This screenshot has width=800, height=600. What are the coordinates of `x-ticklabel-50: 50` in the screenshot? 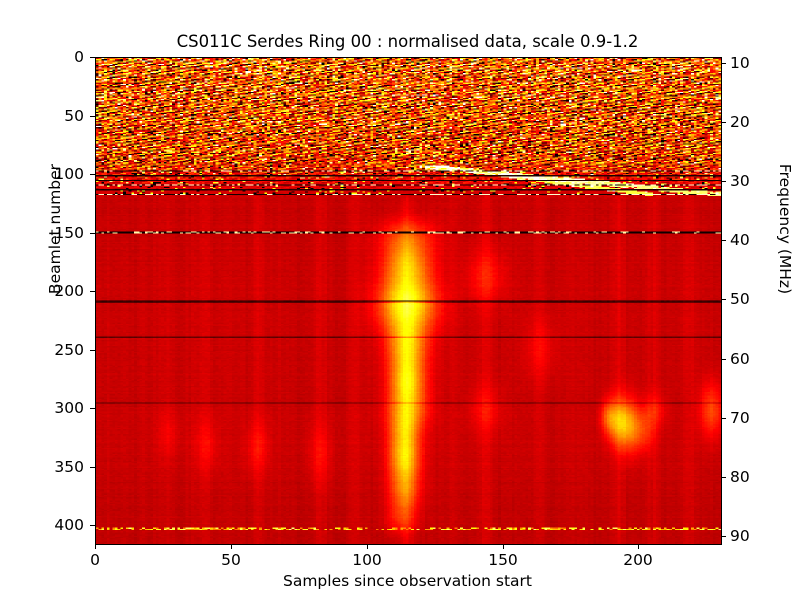 It's located at (231, 560).